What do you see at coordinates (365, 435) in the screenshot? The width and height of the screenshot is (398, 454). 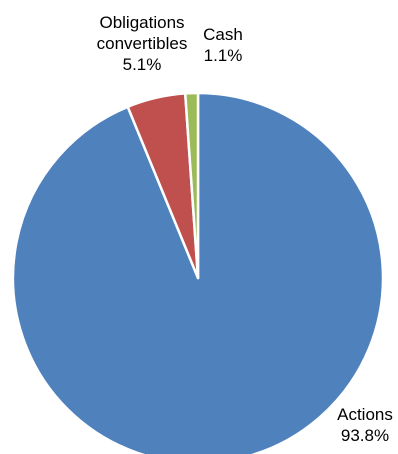 I see `value-label-actions: 93.8%` at bounding box center [365, 435].